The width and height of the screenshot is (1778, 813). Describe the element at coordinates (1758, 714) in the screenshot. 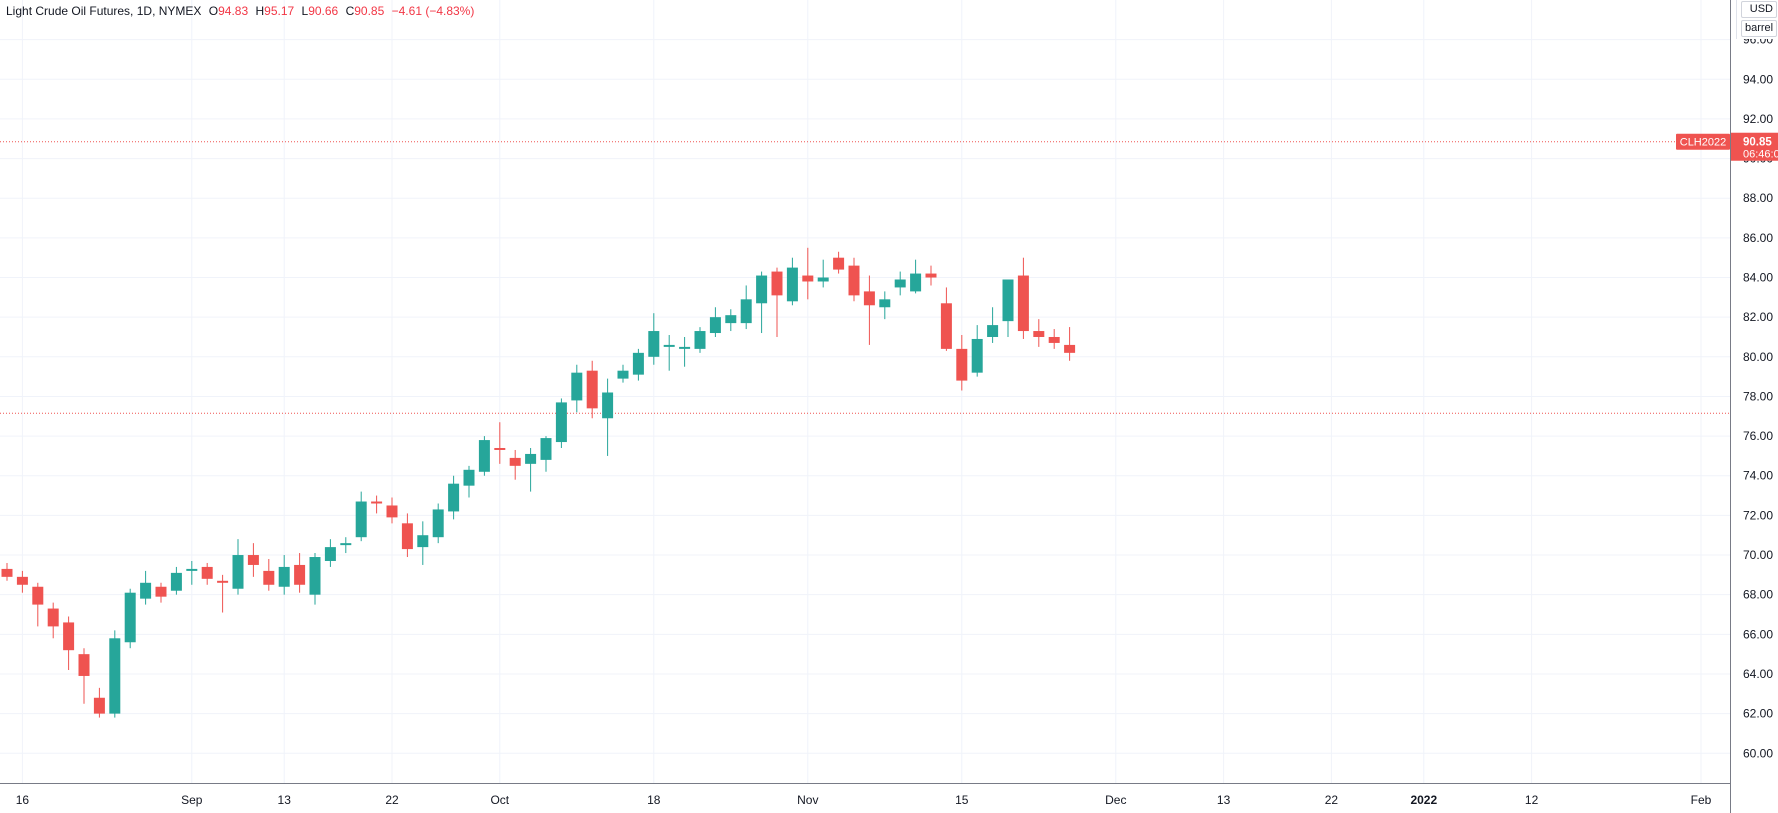

I see `y-tick-label: 62.00` at that location.